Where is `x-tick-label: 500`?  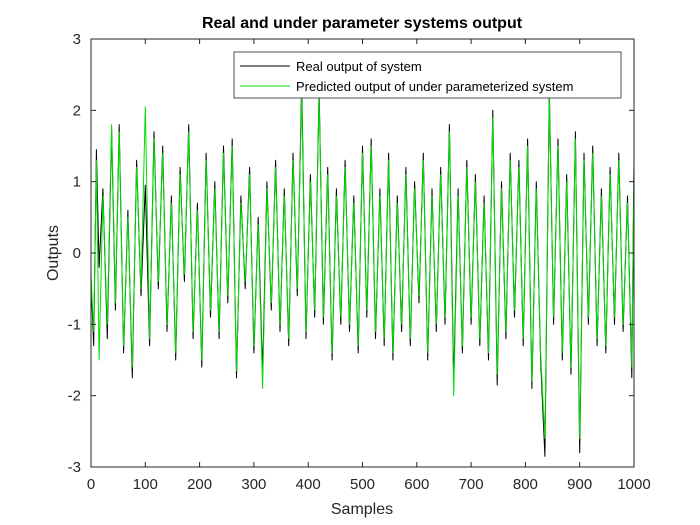
x-tick-label: 500 is located at coordinates (362, 484).